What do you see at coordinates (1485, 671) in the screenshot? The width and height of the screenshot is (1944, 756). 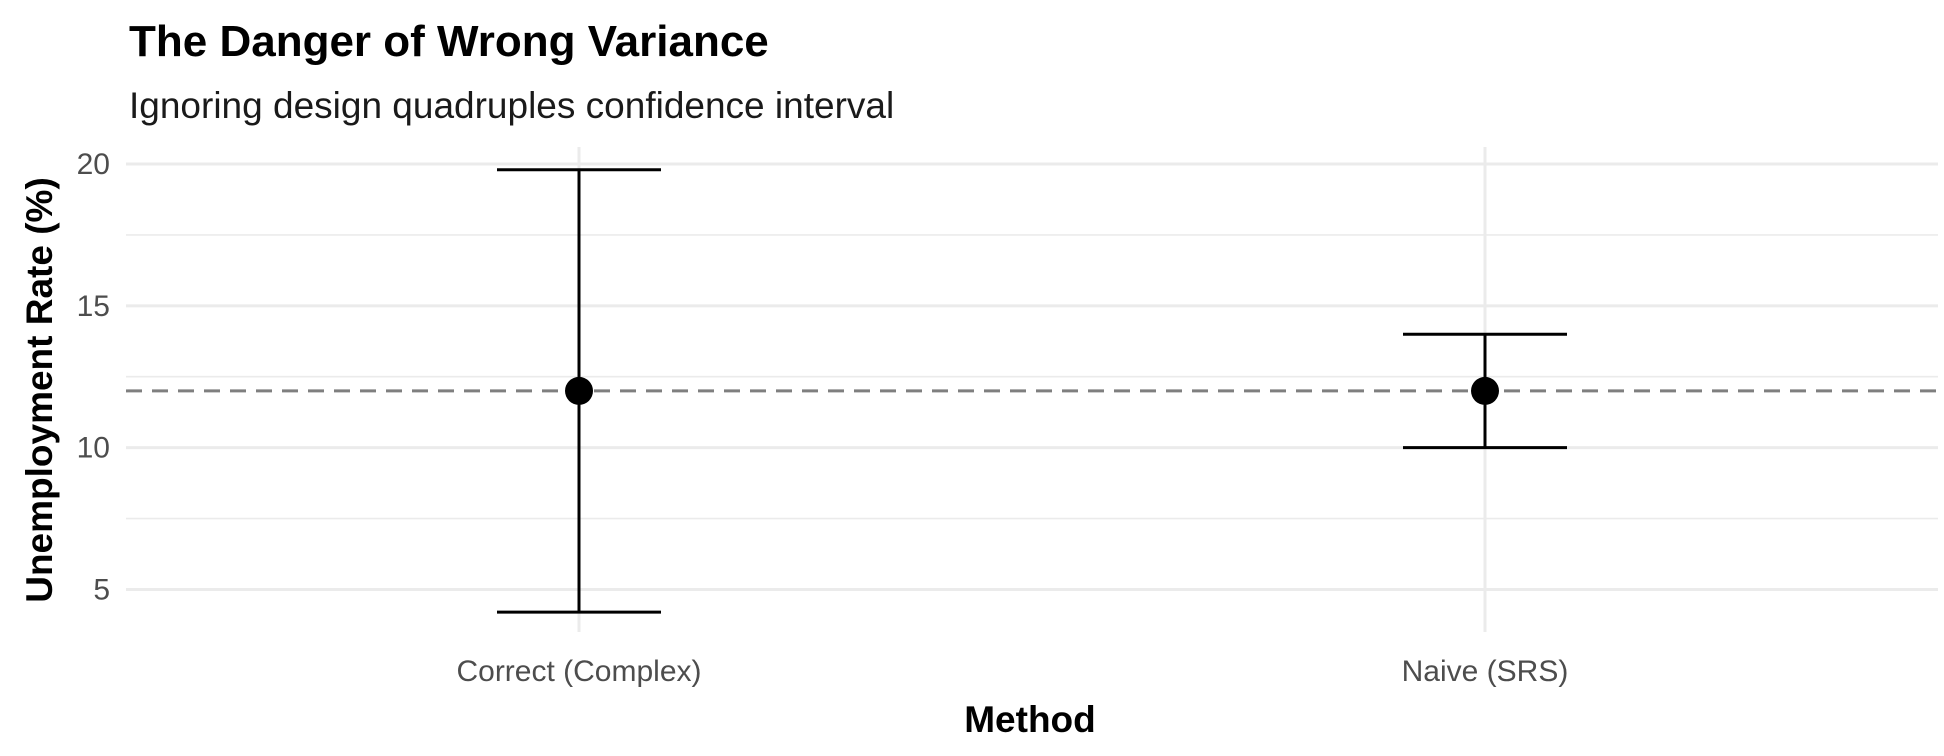 I see `x-tick-label: Naive (SRS)` at bounding box center [1485, 671].